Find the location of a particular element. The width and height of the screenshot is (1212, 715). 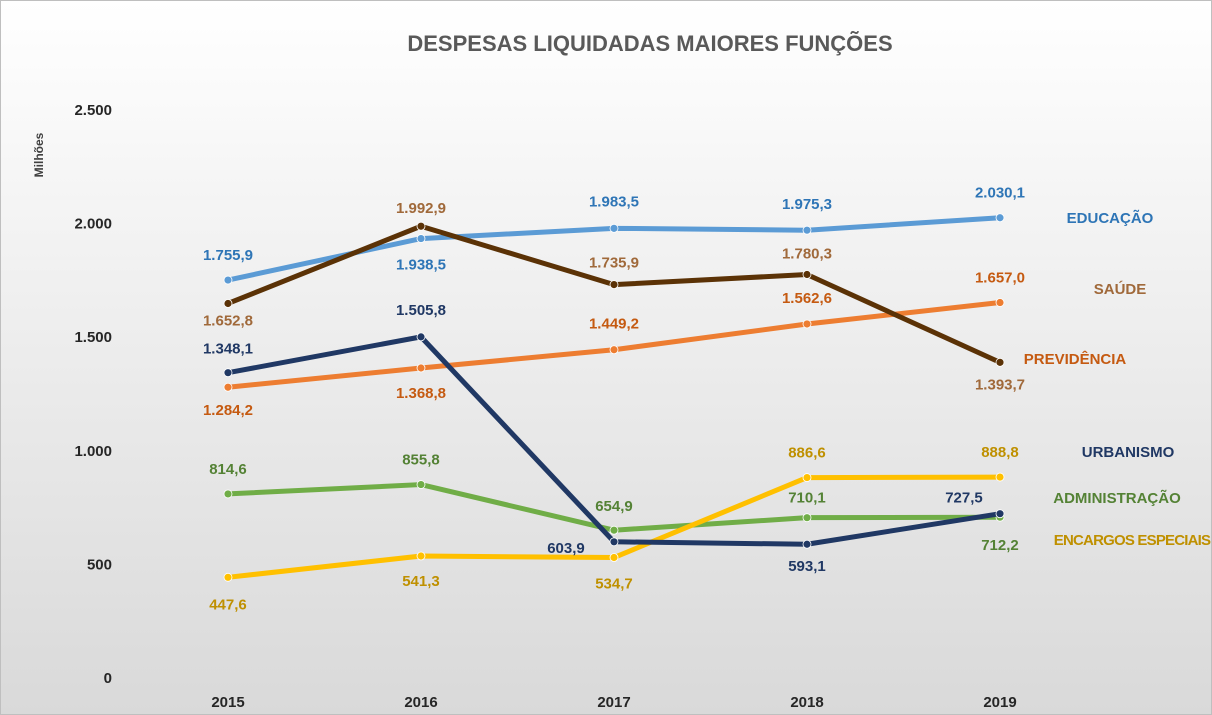

data-label: 654,9 is located at coordinates (614, 506).